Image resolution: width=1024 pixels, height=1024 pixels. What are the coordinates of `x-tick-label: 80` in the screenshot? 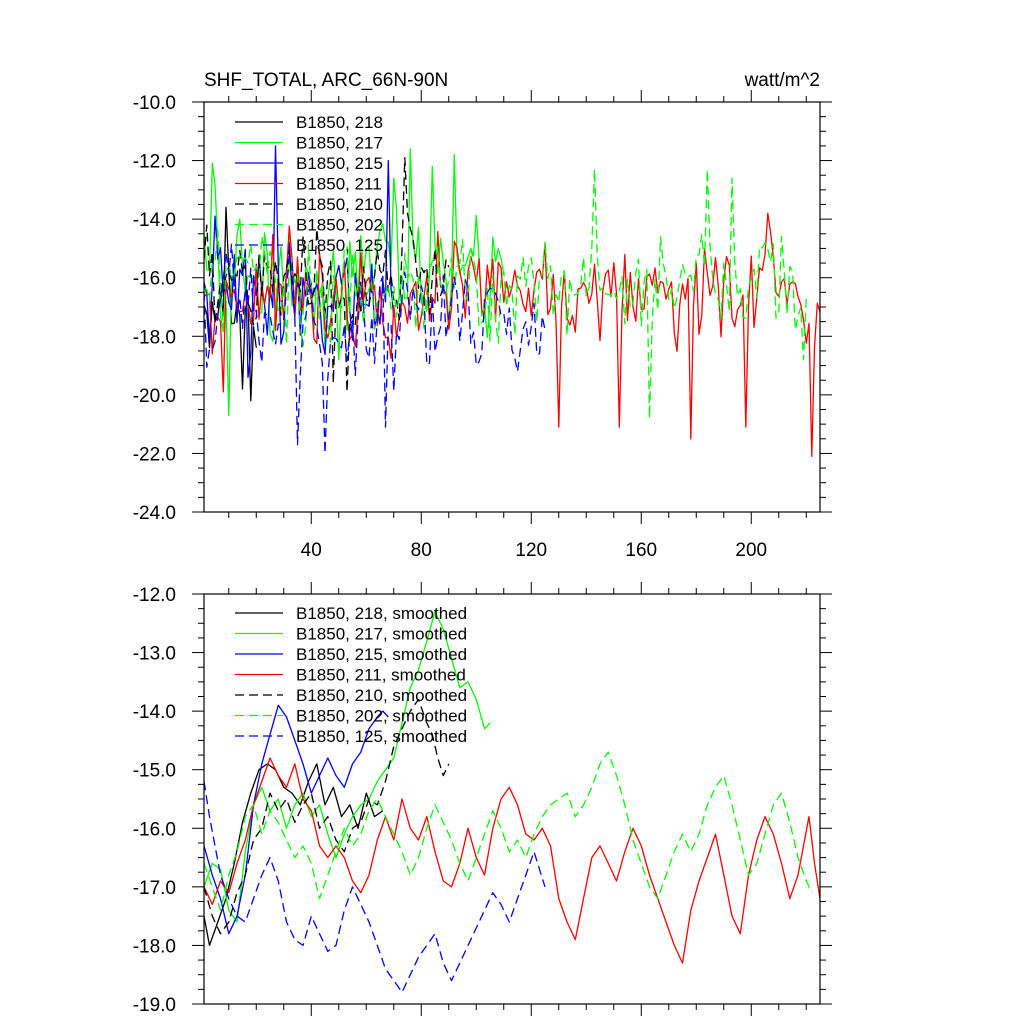 It's located at (421, 550).